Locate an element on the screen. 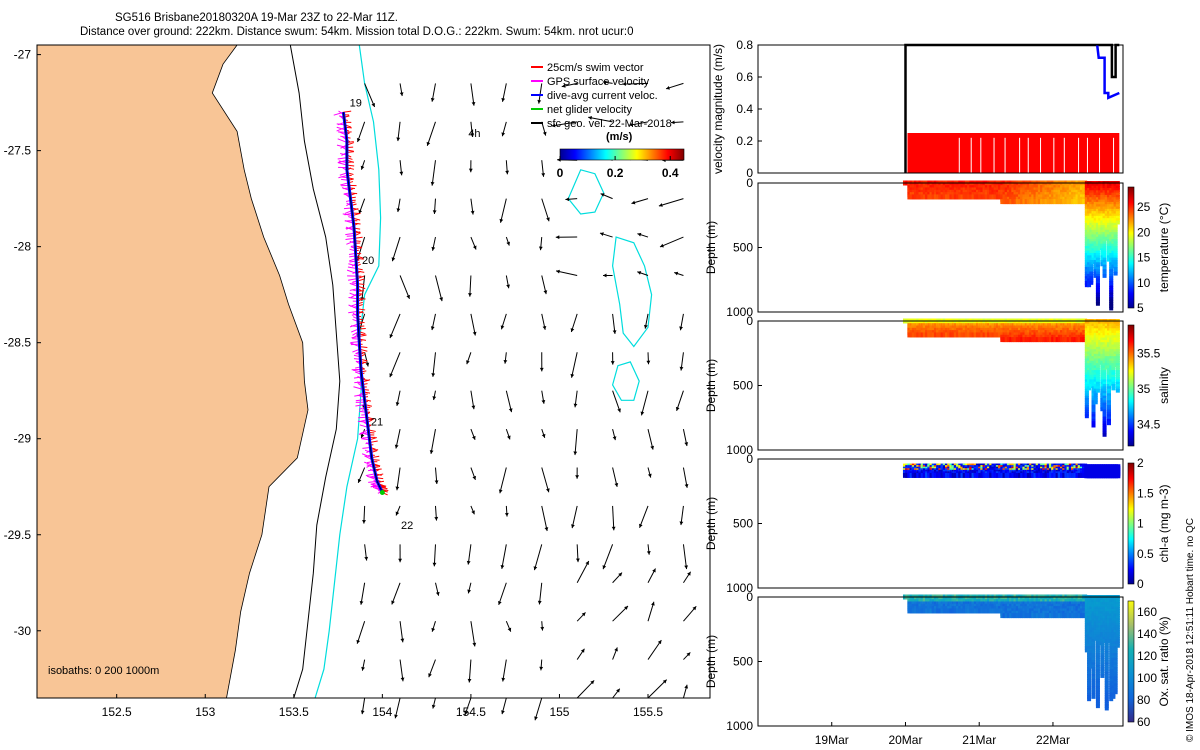  map-colorbar is located at coordinates (622, 154).